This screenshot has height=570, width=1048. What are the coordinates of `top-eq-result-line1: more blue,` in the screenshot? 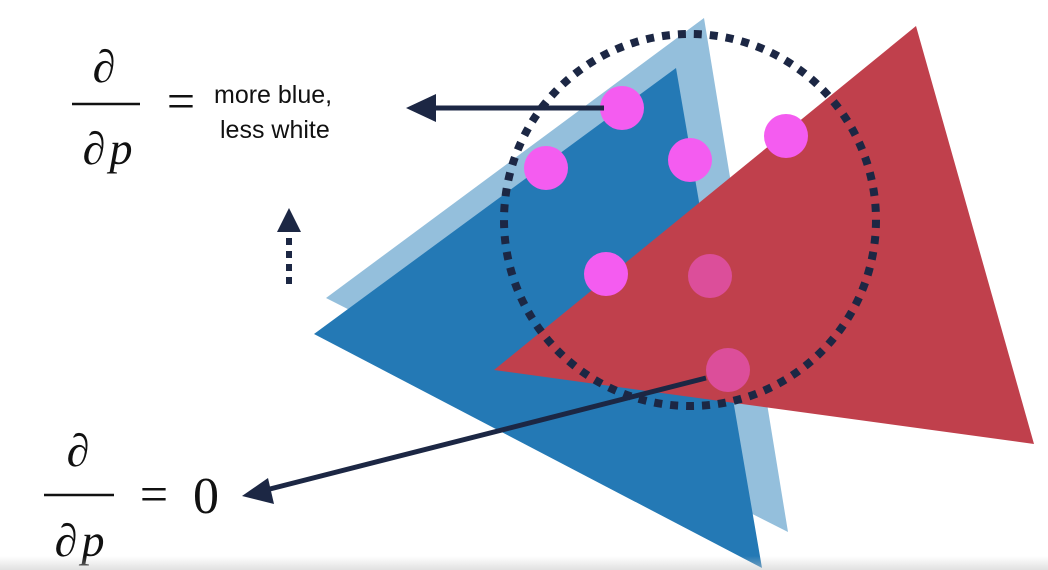 It's located at (273, 95).